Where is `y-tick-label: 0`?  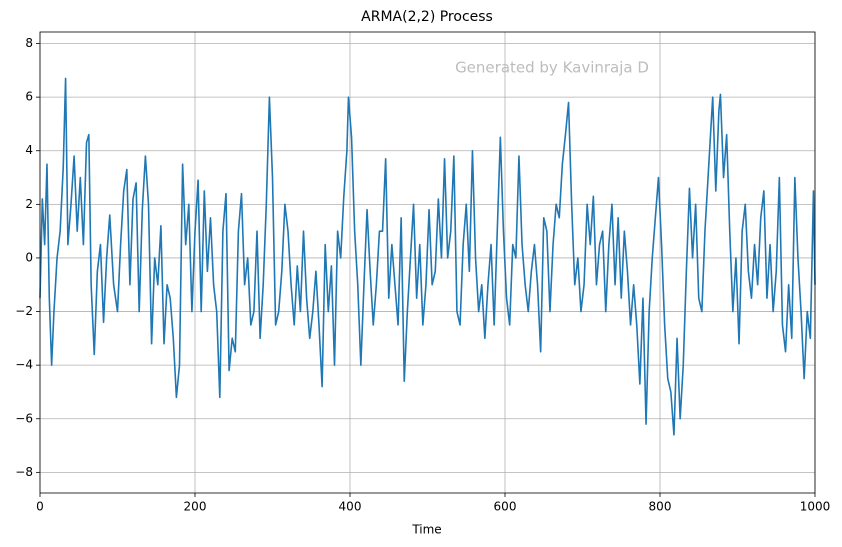 y-tick-label: 0 is located at coordinates (29, 257).